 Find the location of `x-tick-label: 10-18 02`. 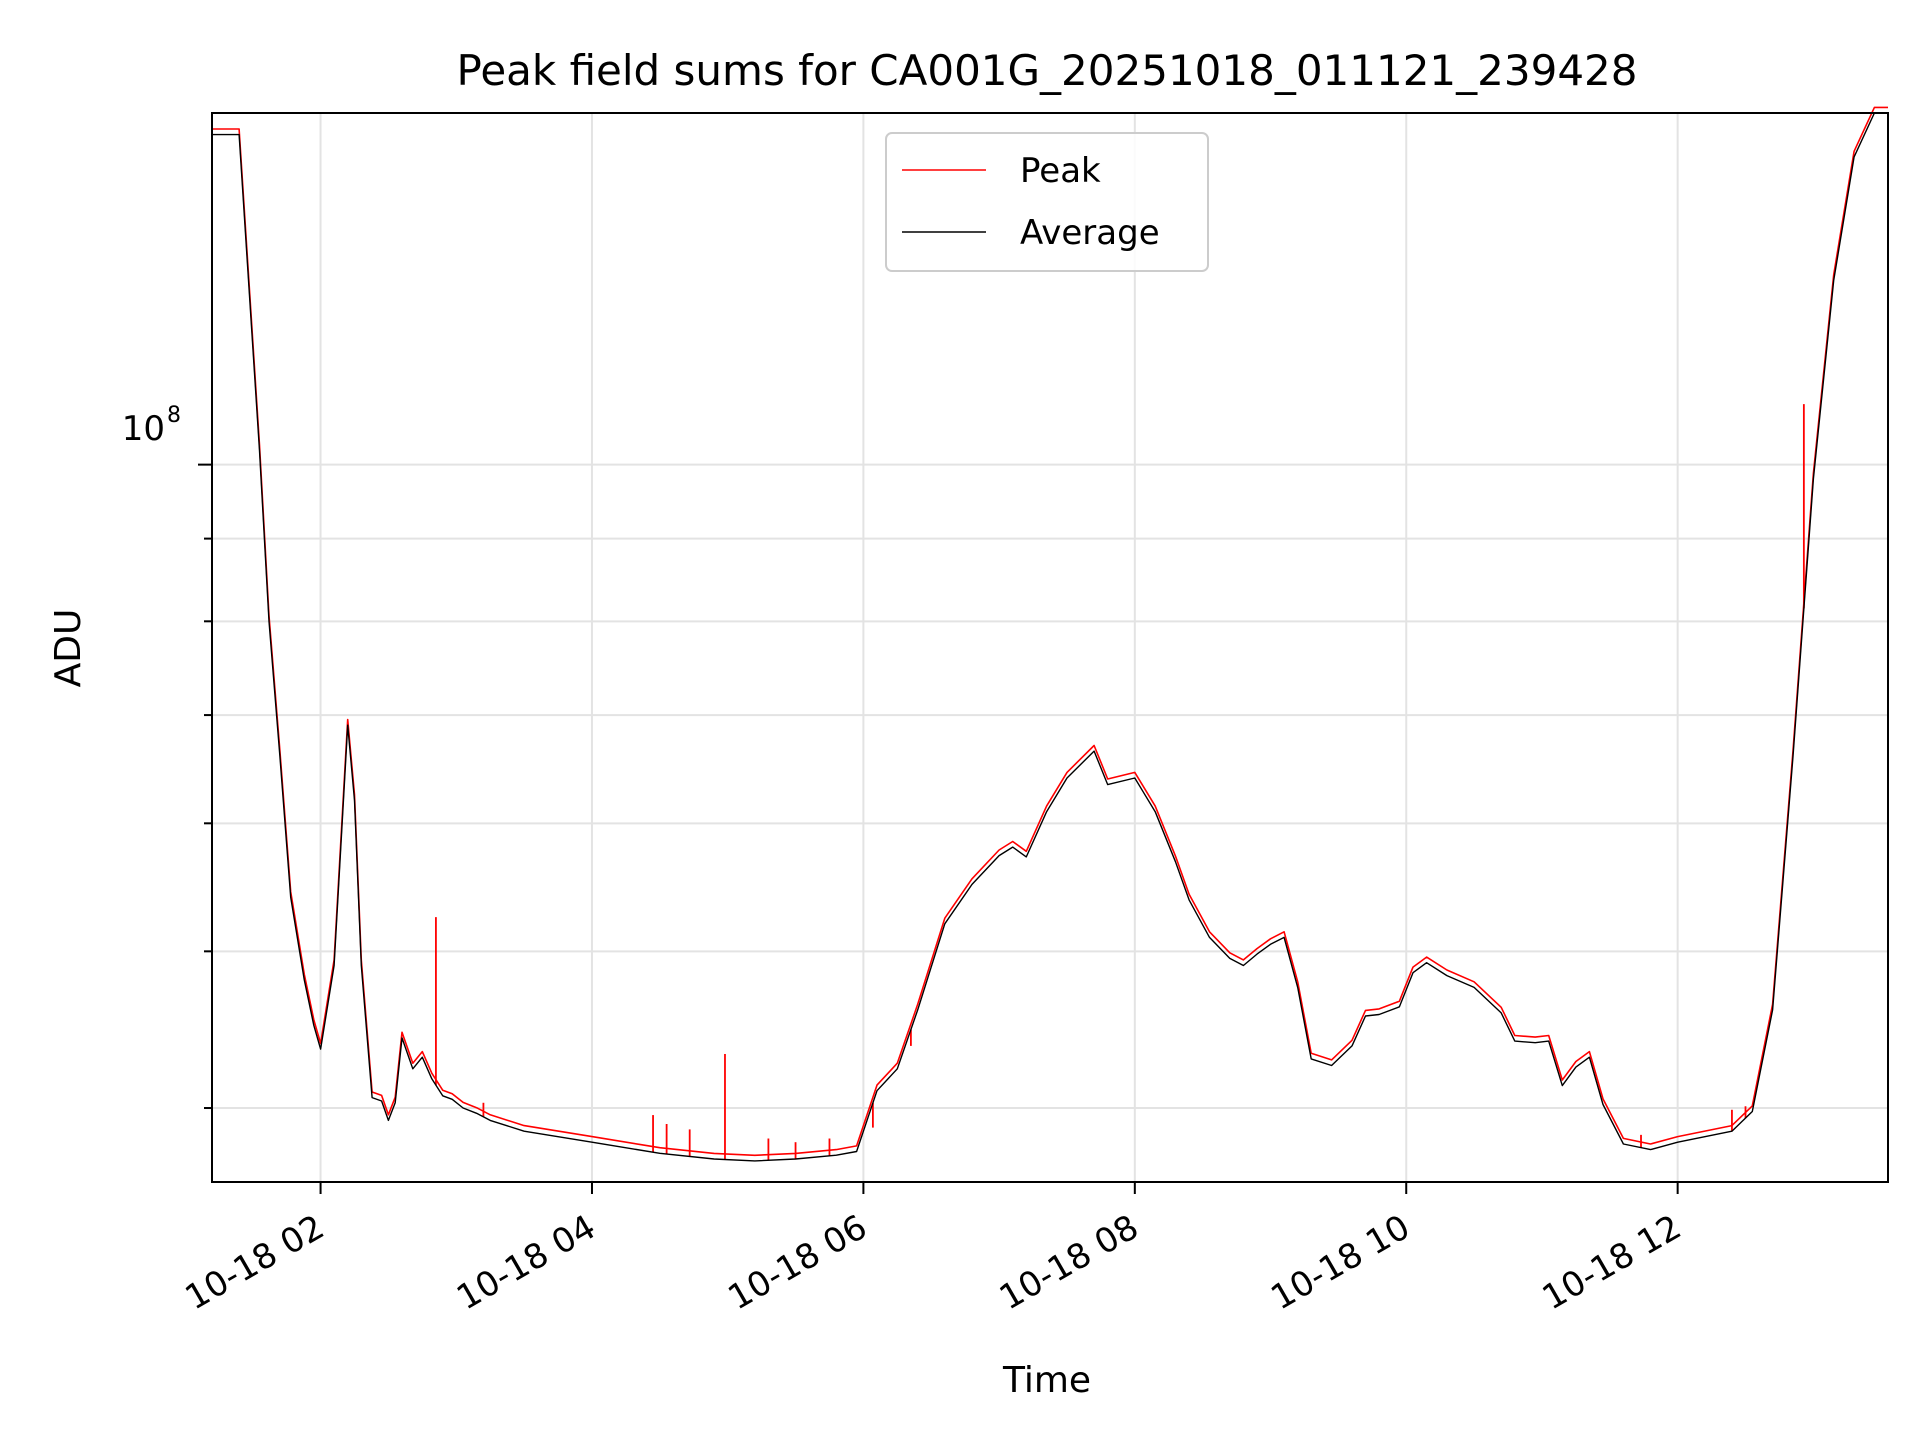

x-tick-label: 10-18 02 is located at coordinates (255, 1262).